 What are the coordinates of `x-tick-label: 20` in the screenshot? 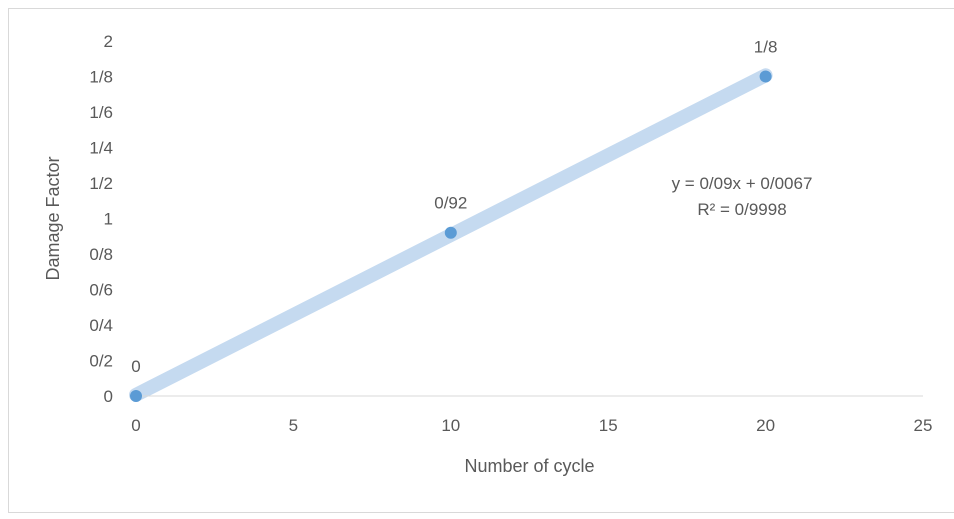 It's located at (765, 425).